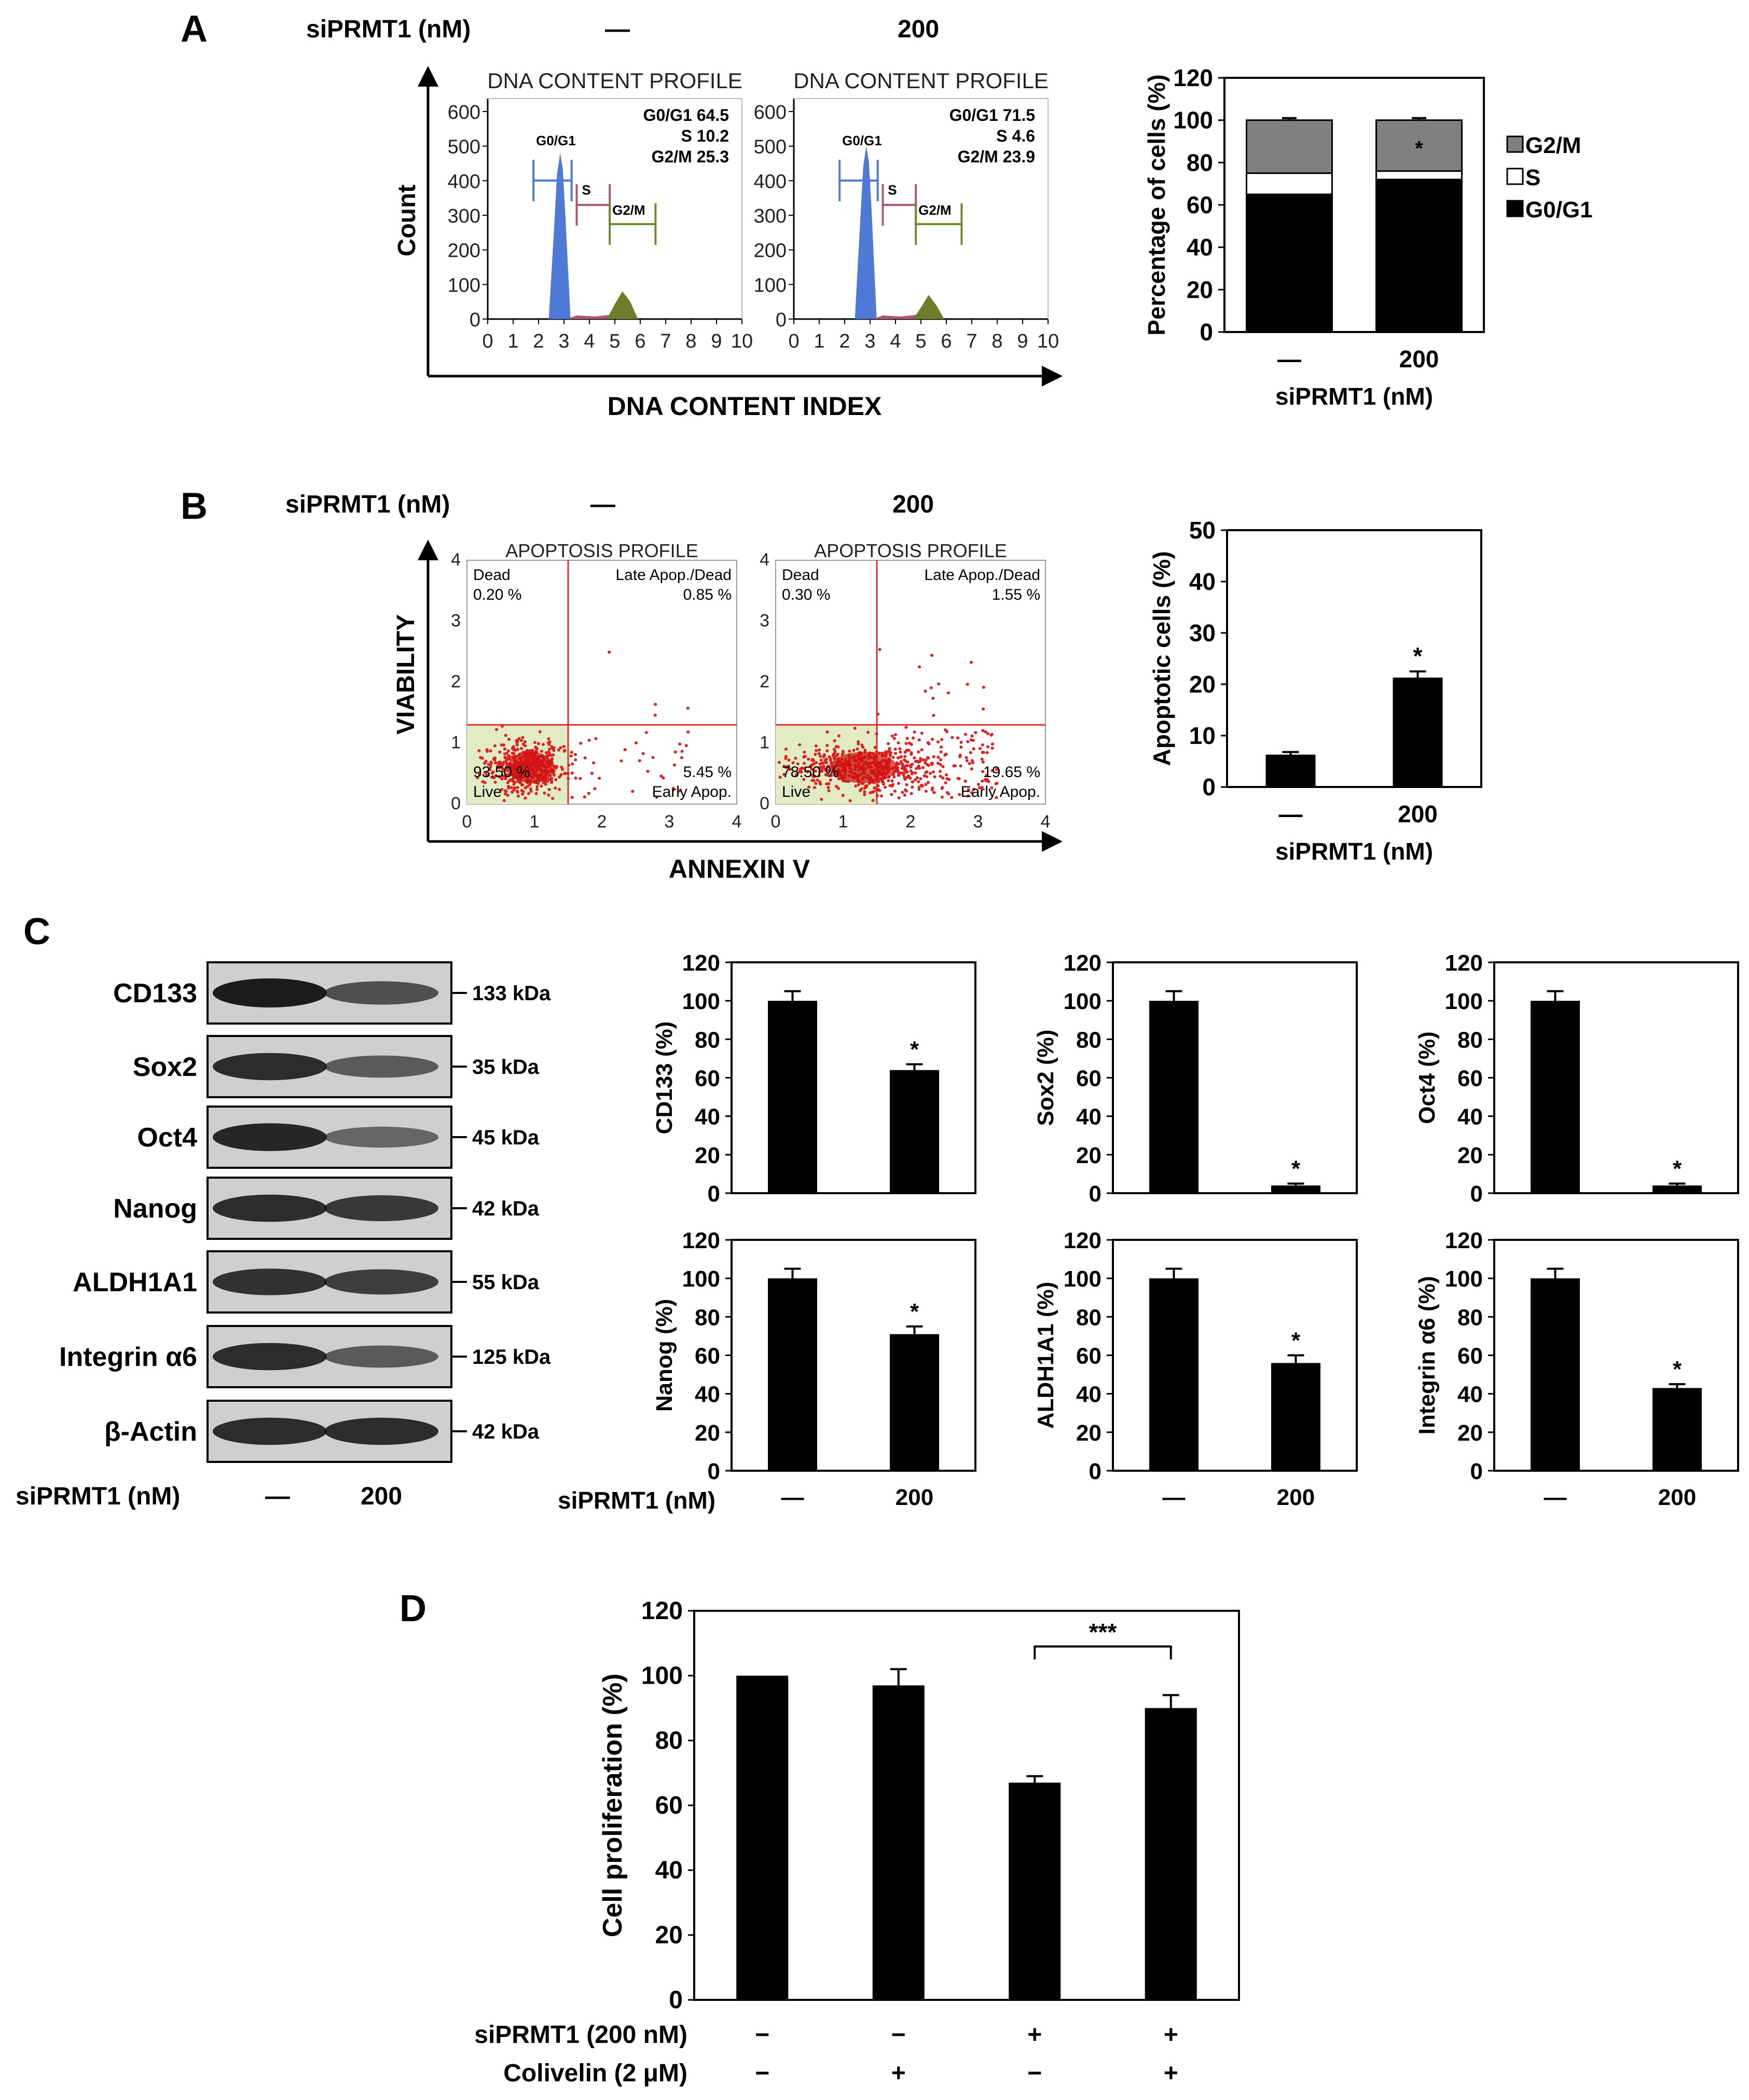  What do you see at coordinates (978, 822) in the screenshot?
I see `x-tick-label: 3` at bounding box center [978, 822].